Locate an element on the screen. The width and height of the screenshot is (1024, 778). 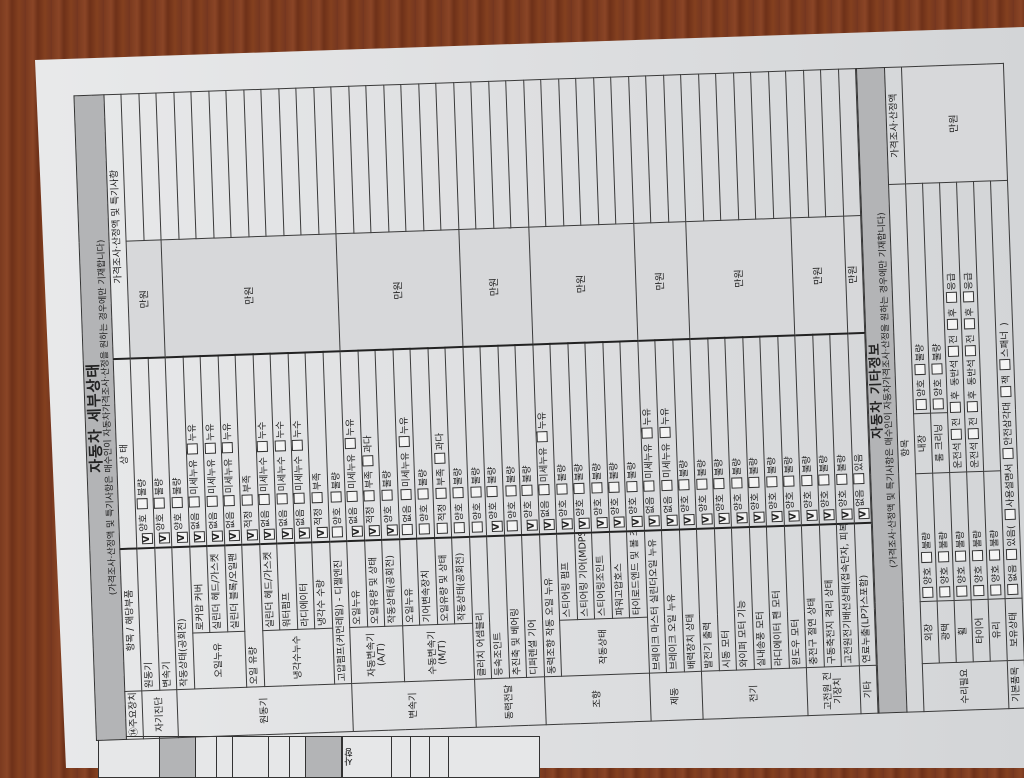
position-option: 전 is located at coordinates (954, 346).